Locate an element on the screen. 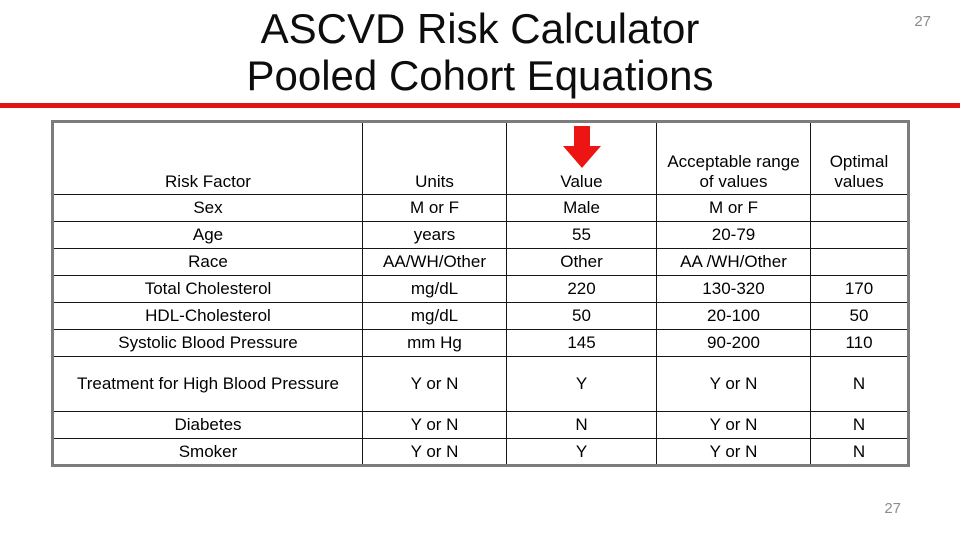 The image size is (960, 540). table-row-total-cholesterol: Total Cholesterol mg/dL 220 130-320 170 is located at coordinates (480, 289).